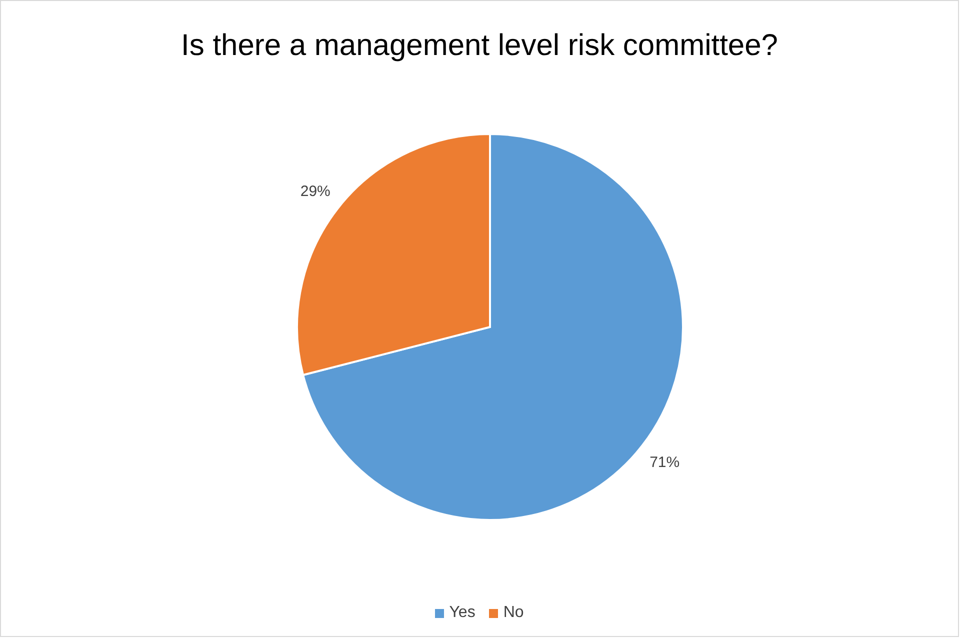 The image size is (965, 643). Describe the element at coordinates (315, 191) in the screenshot. I see `data-label: 29%` at that location.